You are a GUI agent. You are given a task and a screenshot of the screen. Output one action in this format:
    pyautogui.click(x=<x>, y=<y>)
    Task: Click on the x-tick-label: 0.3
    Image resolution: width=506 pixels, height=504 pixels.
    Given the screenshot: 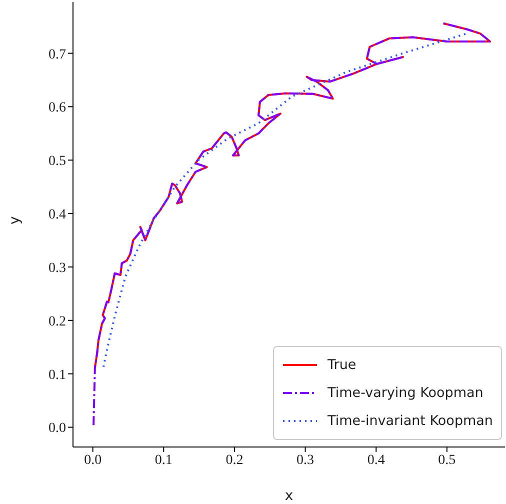 What is the action you would take?
    pyautogui.click(x=305, y=460)
    